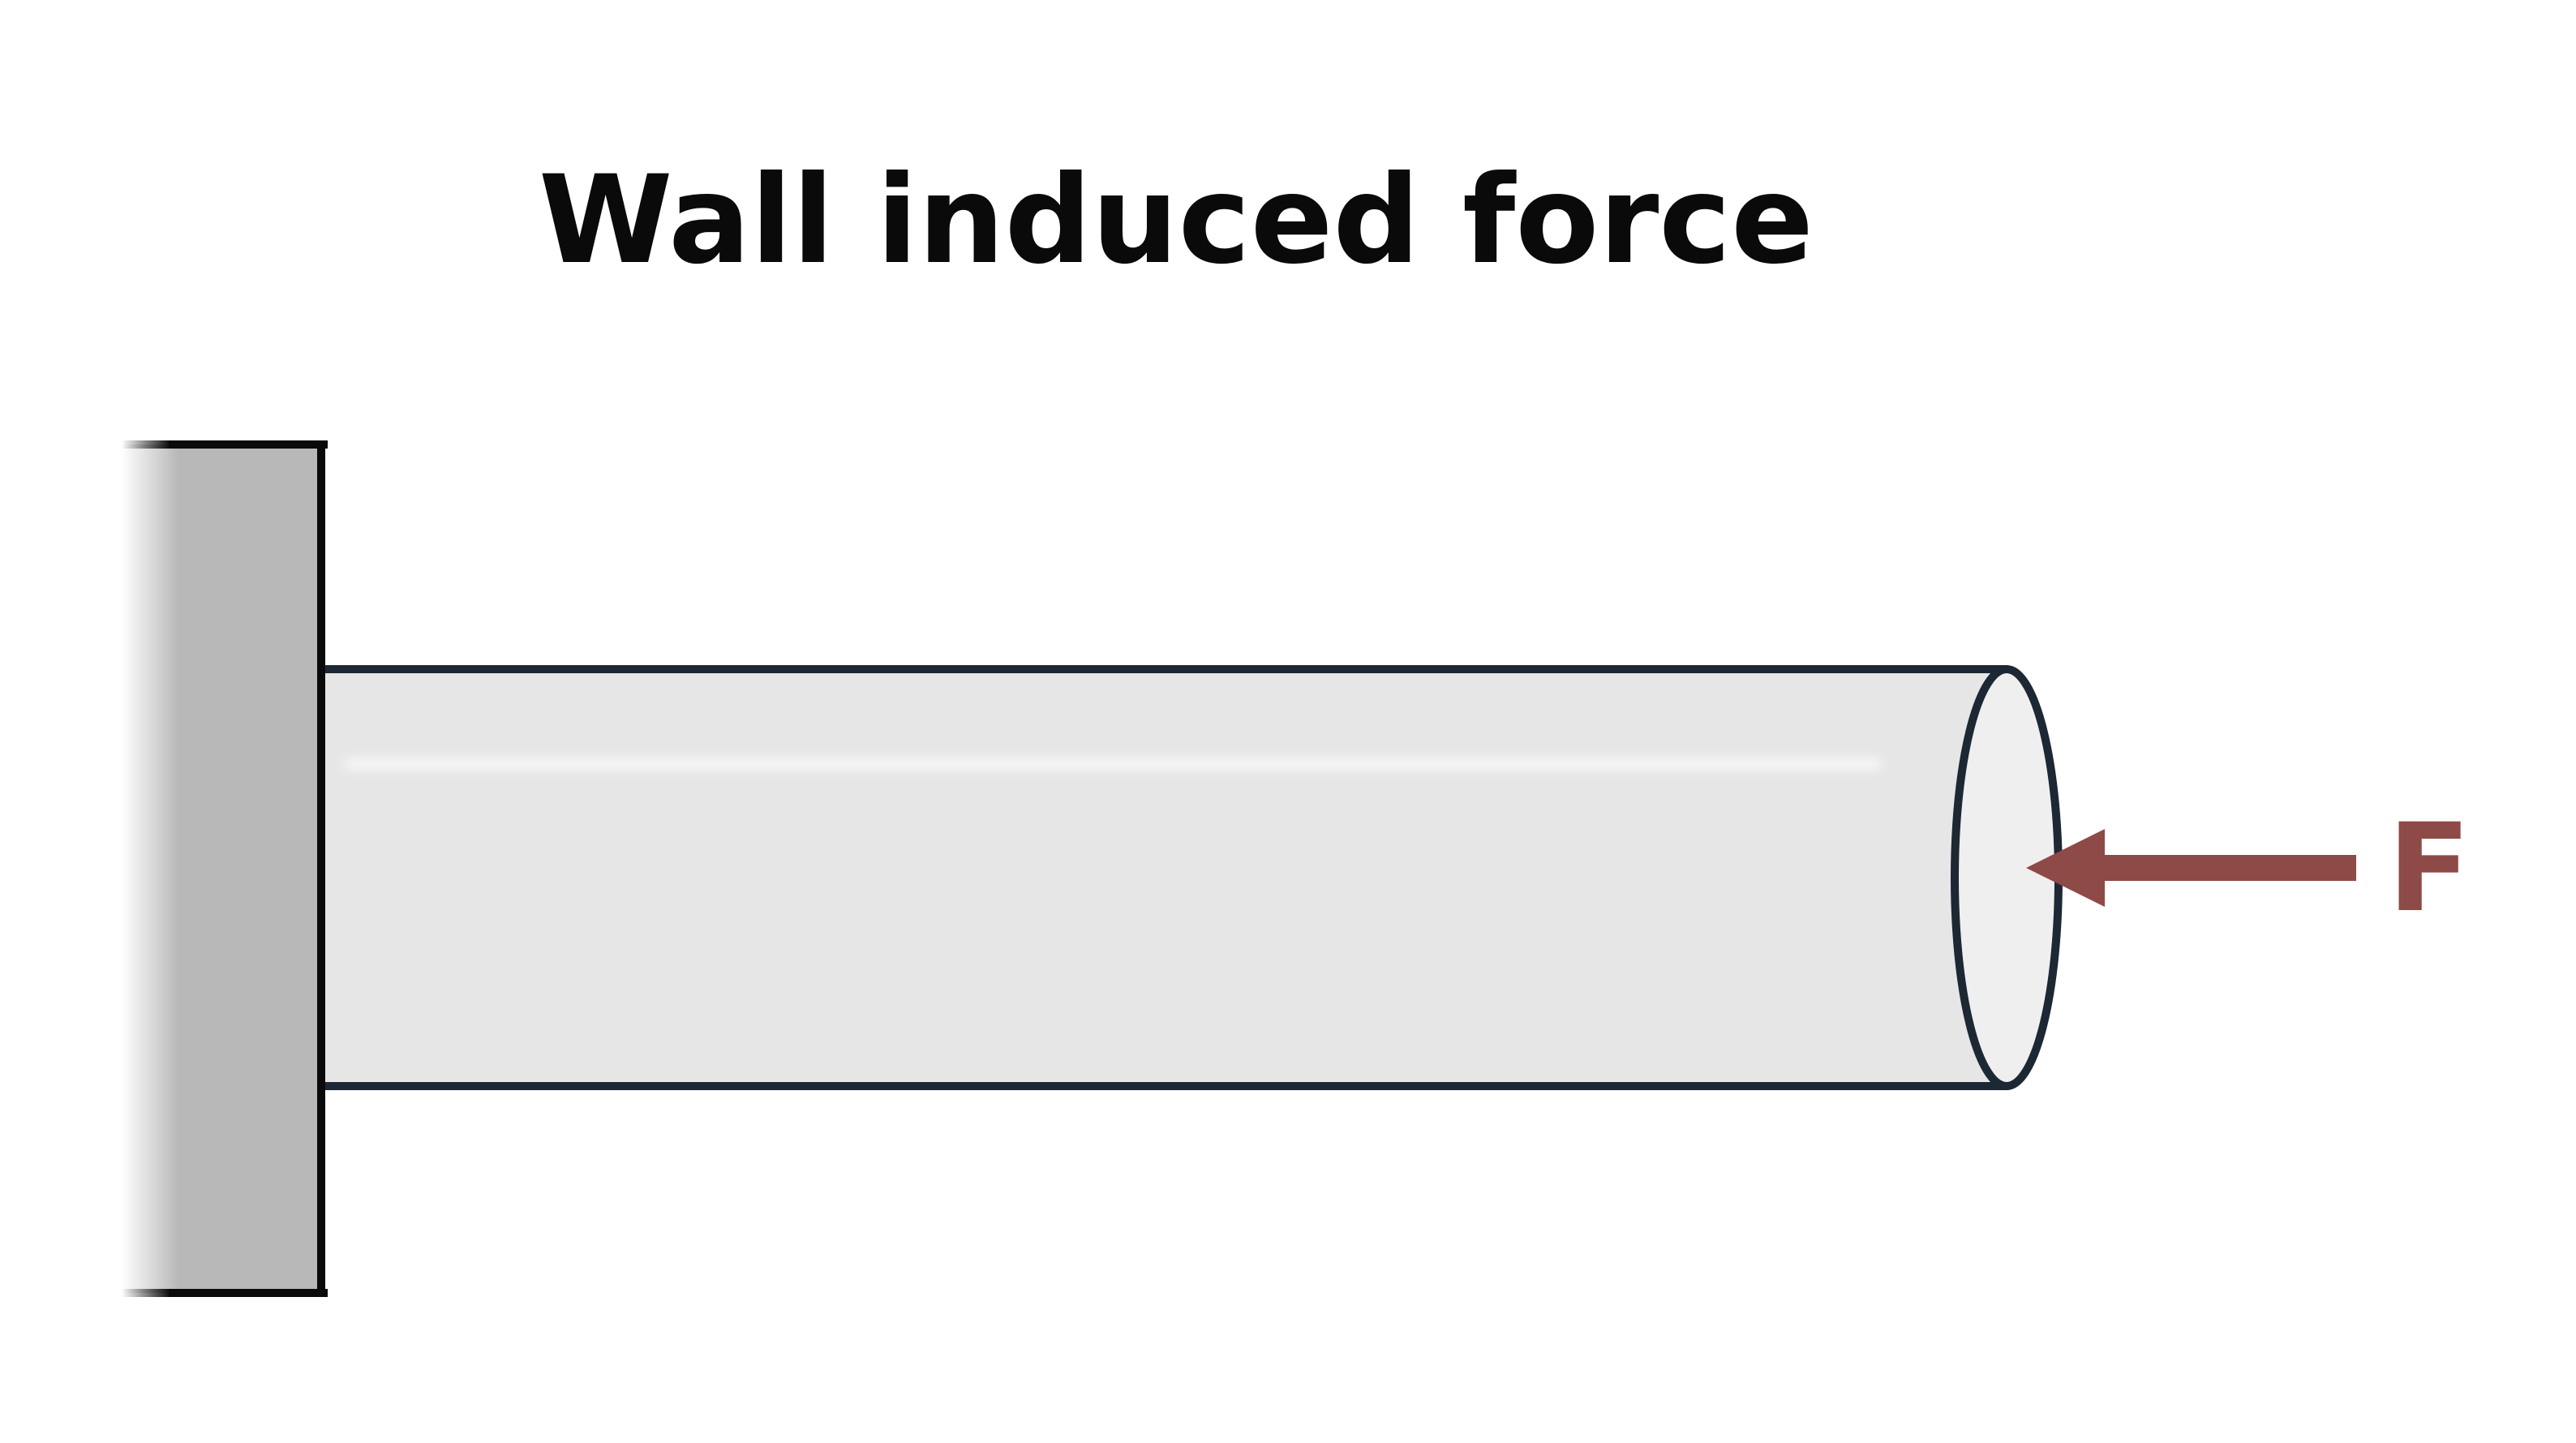 The width and height of the screenshot is (2576, 1443). What do you see at coordinates (2226, 868) in the screenshot?
I see `force-arrow-shaft` at bounding box center [2226, 868].